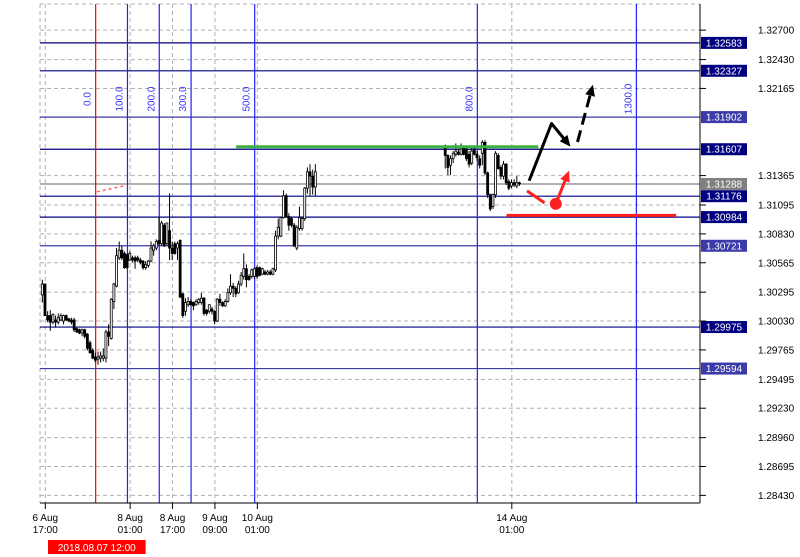 The image size is (800, 557). What do you see at coordinates (776, 264) in the screenshot?
I see `y-tick-label: 1.30565` at bounding box center [776, 264].